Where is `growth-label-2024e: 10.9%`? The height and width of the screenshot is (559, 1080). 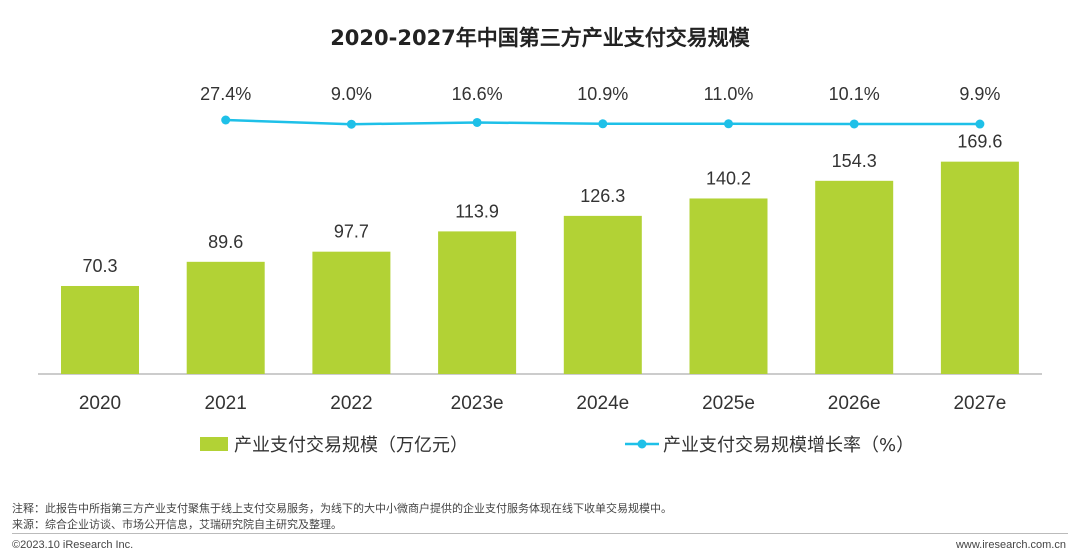
growth-label-2024e: 10.9% is located at coordinates (602, 94).